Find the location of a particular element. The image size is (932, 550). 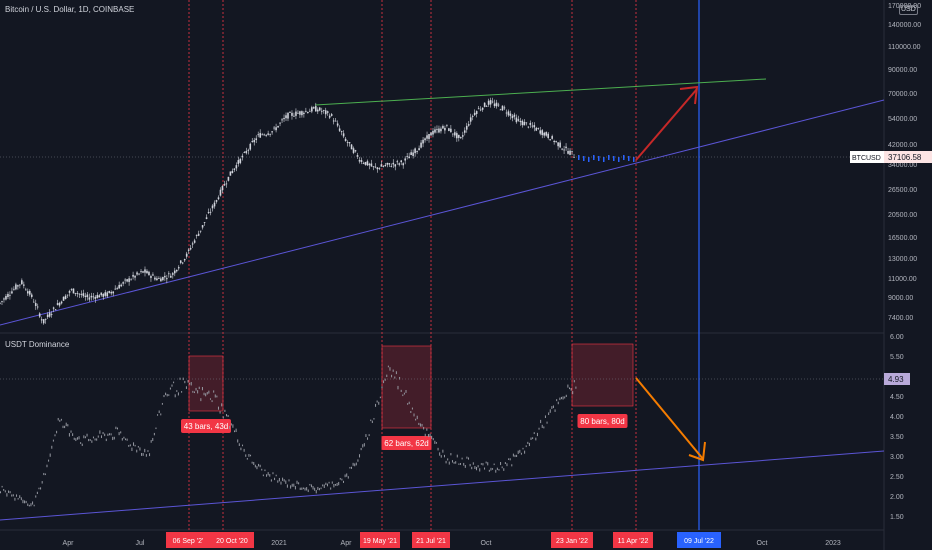

forecast-bar is located at coordinates (619, 159).